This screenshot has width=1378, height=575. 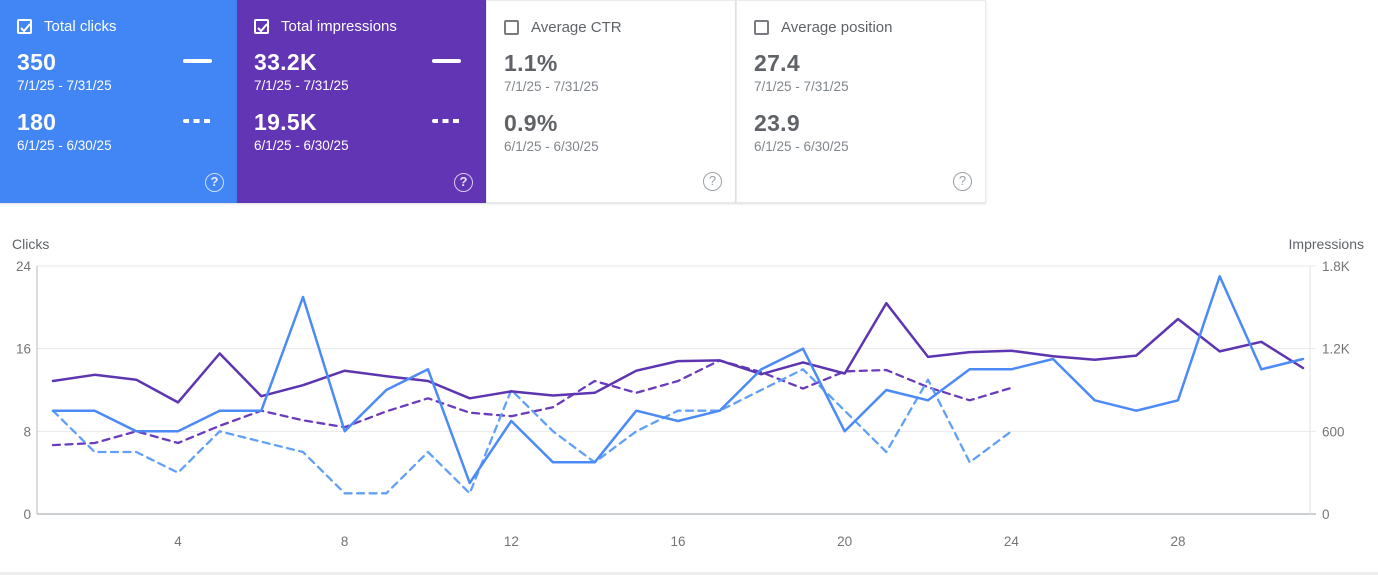 I want to click on checkbox-average-position, so click(x=761, y=27).